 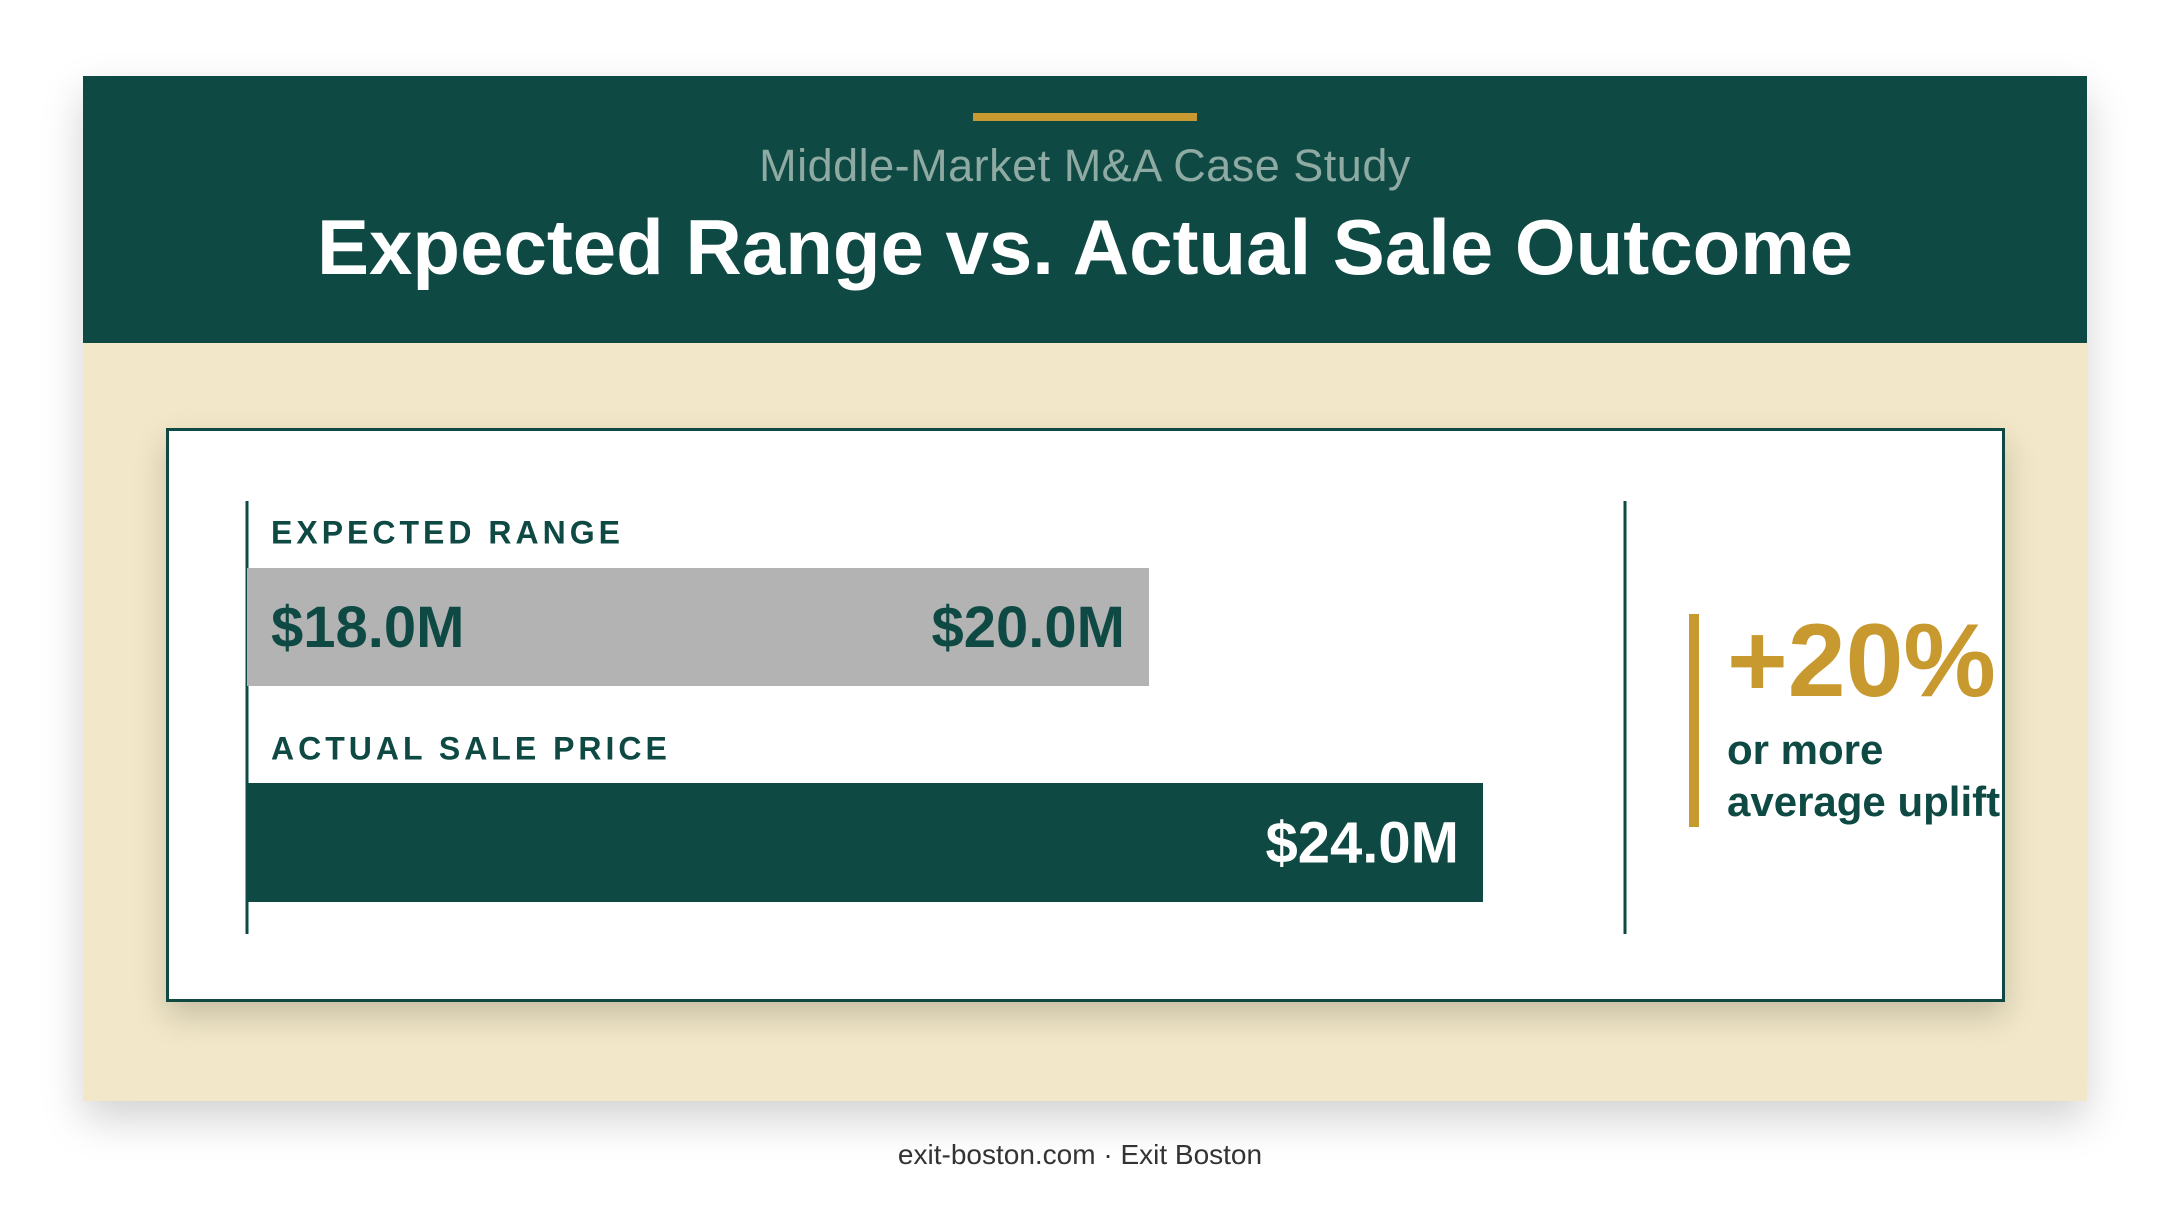 What do you see at coordinates (1694, 720) in the screenshot?
I see `stat-accent-bar` at bounding box center [1694, 720].